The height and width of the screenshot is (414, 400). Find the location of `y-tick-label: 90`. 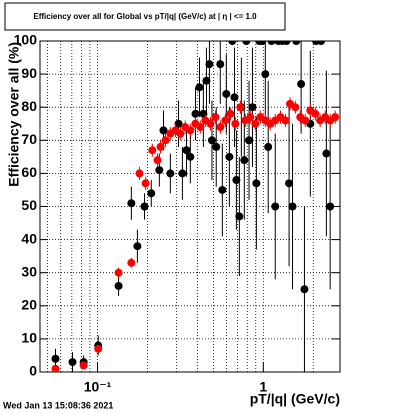

y-tick-label: 90 is located at coordinates (29, 73).